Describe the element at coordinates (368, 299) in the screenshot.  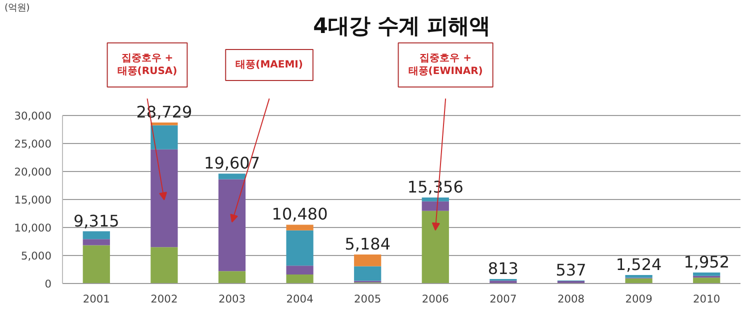
I see `x-tick-label: 2005` at that location.